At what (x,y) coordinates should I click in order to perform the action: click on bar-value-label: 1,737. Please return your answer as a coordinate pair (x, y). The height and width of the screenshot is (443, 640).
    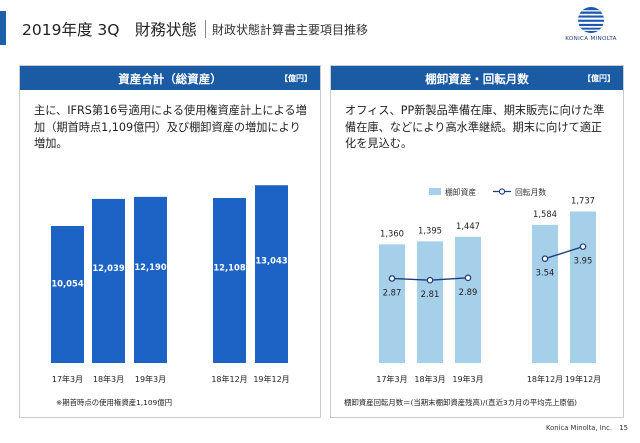
    Looking at the image, I should click on (583, 200).